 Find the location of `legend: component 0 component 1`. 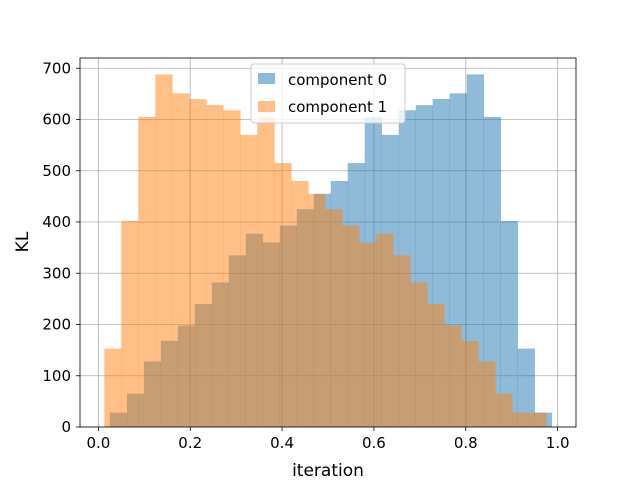

legend: component 0 component 1 is located at coordinates (328, 93).